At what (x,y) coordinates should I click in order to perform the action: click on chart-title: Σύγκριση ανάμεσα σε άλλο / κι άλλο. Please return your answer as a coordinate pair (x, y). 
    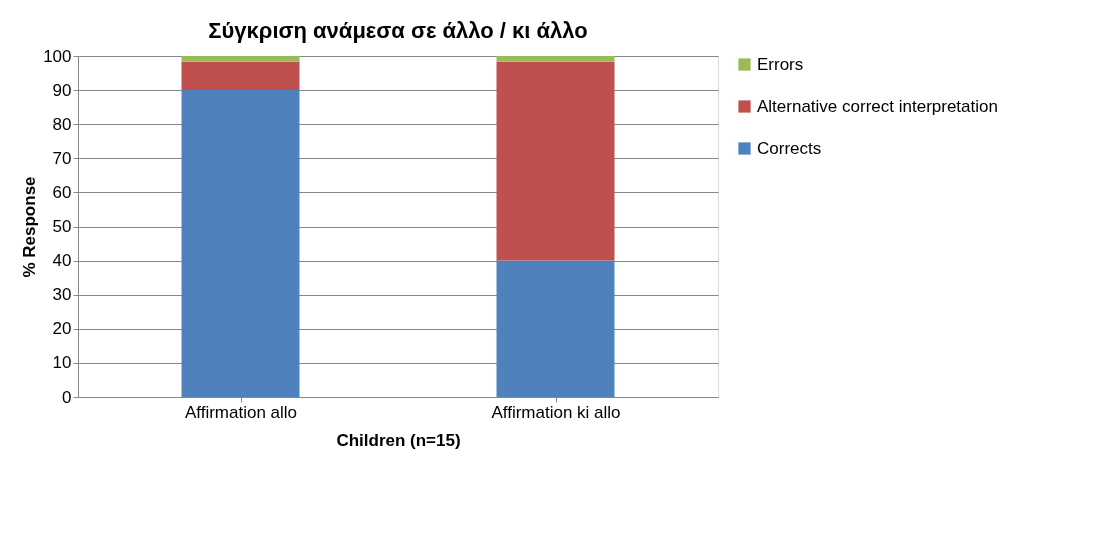
    Looking at the image, I should click on (398, 30).